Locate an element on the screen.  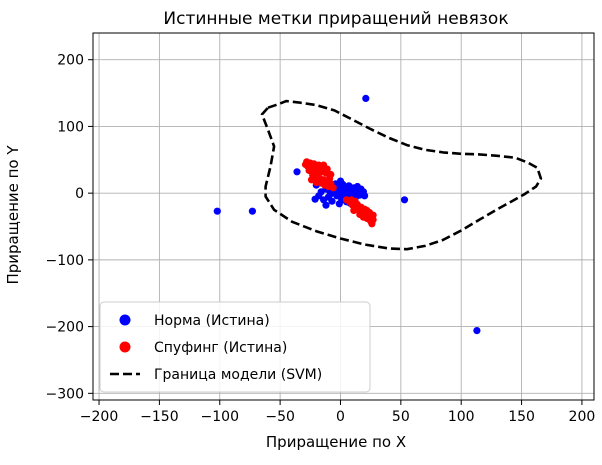
x-tick-label: 150 is located at coordinates (521, 417).